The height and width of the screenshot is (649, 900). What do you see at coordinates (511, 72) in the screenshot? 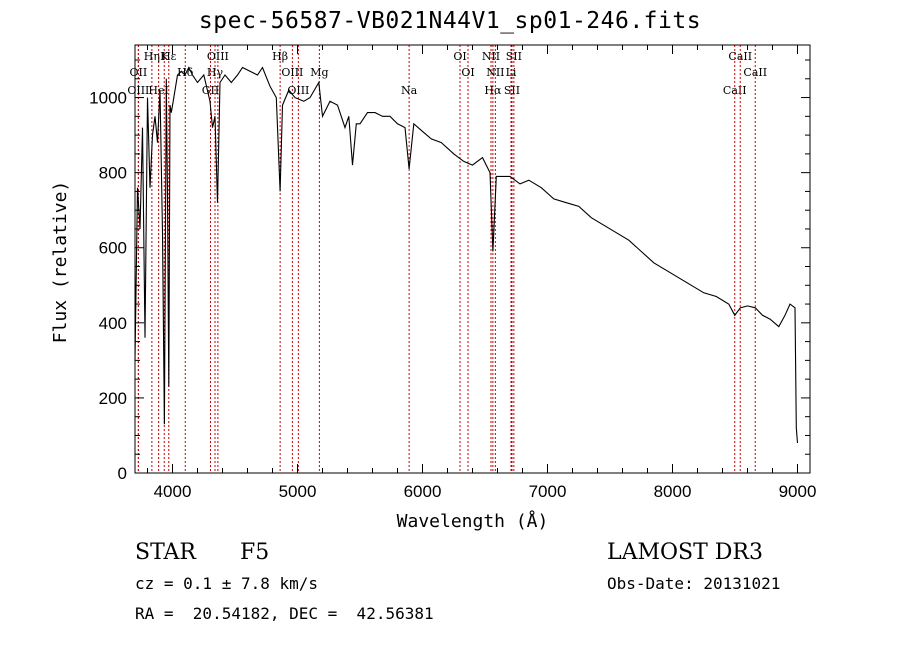
I see `line-marker-label: Li` at bounding box center [511, 72].